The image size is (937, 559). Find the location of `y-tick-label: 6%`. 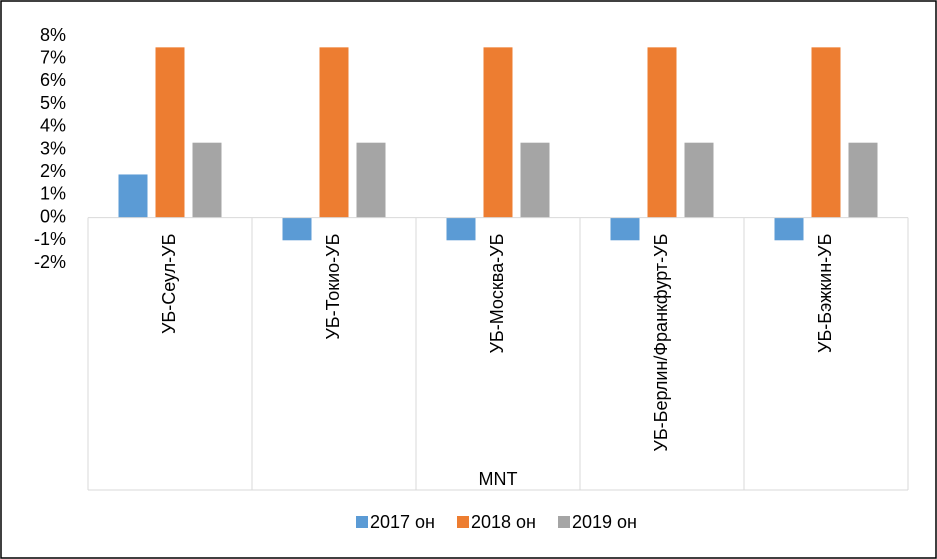

y-tick-label: 6% is located at coordinates (53, 80).